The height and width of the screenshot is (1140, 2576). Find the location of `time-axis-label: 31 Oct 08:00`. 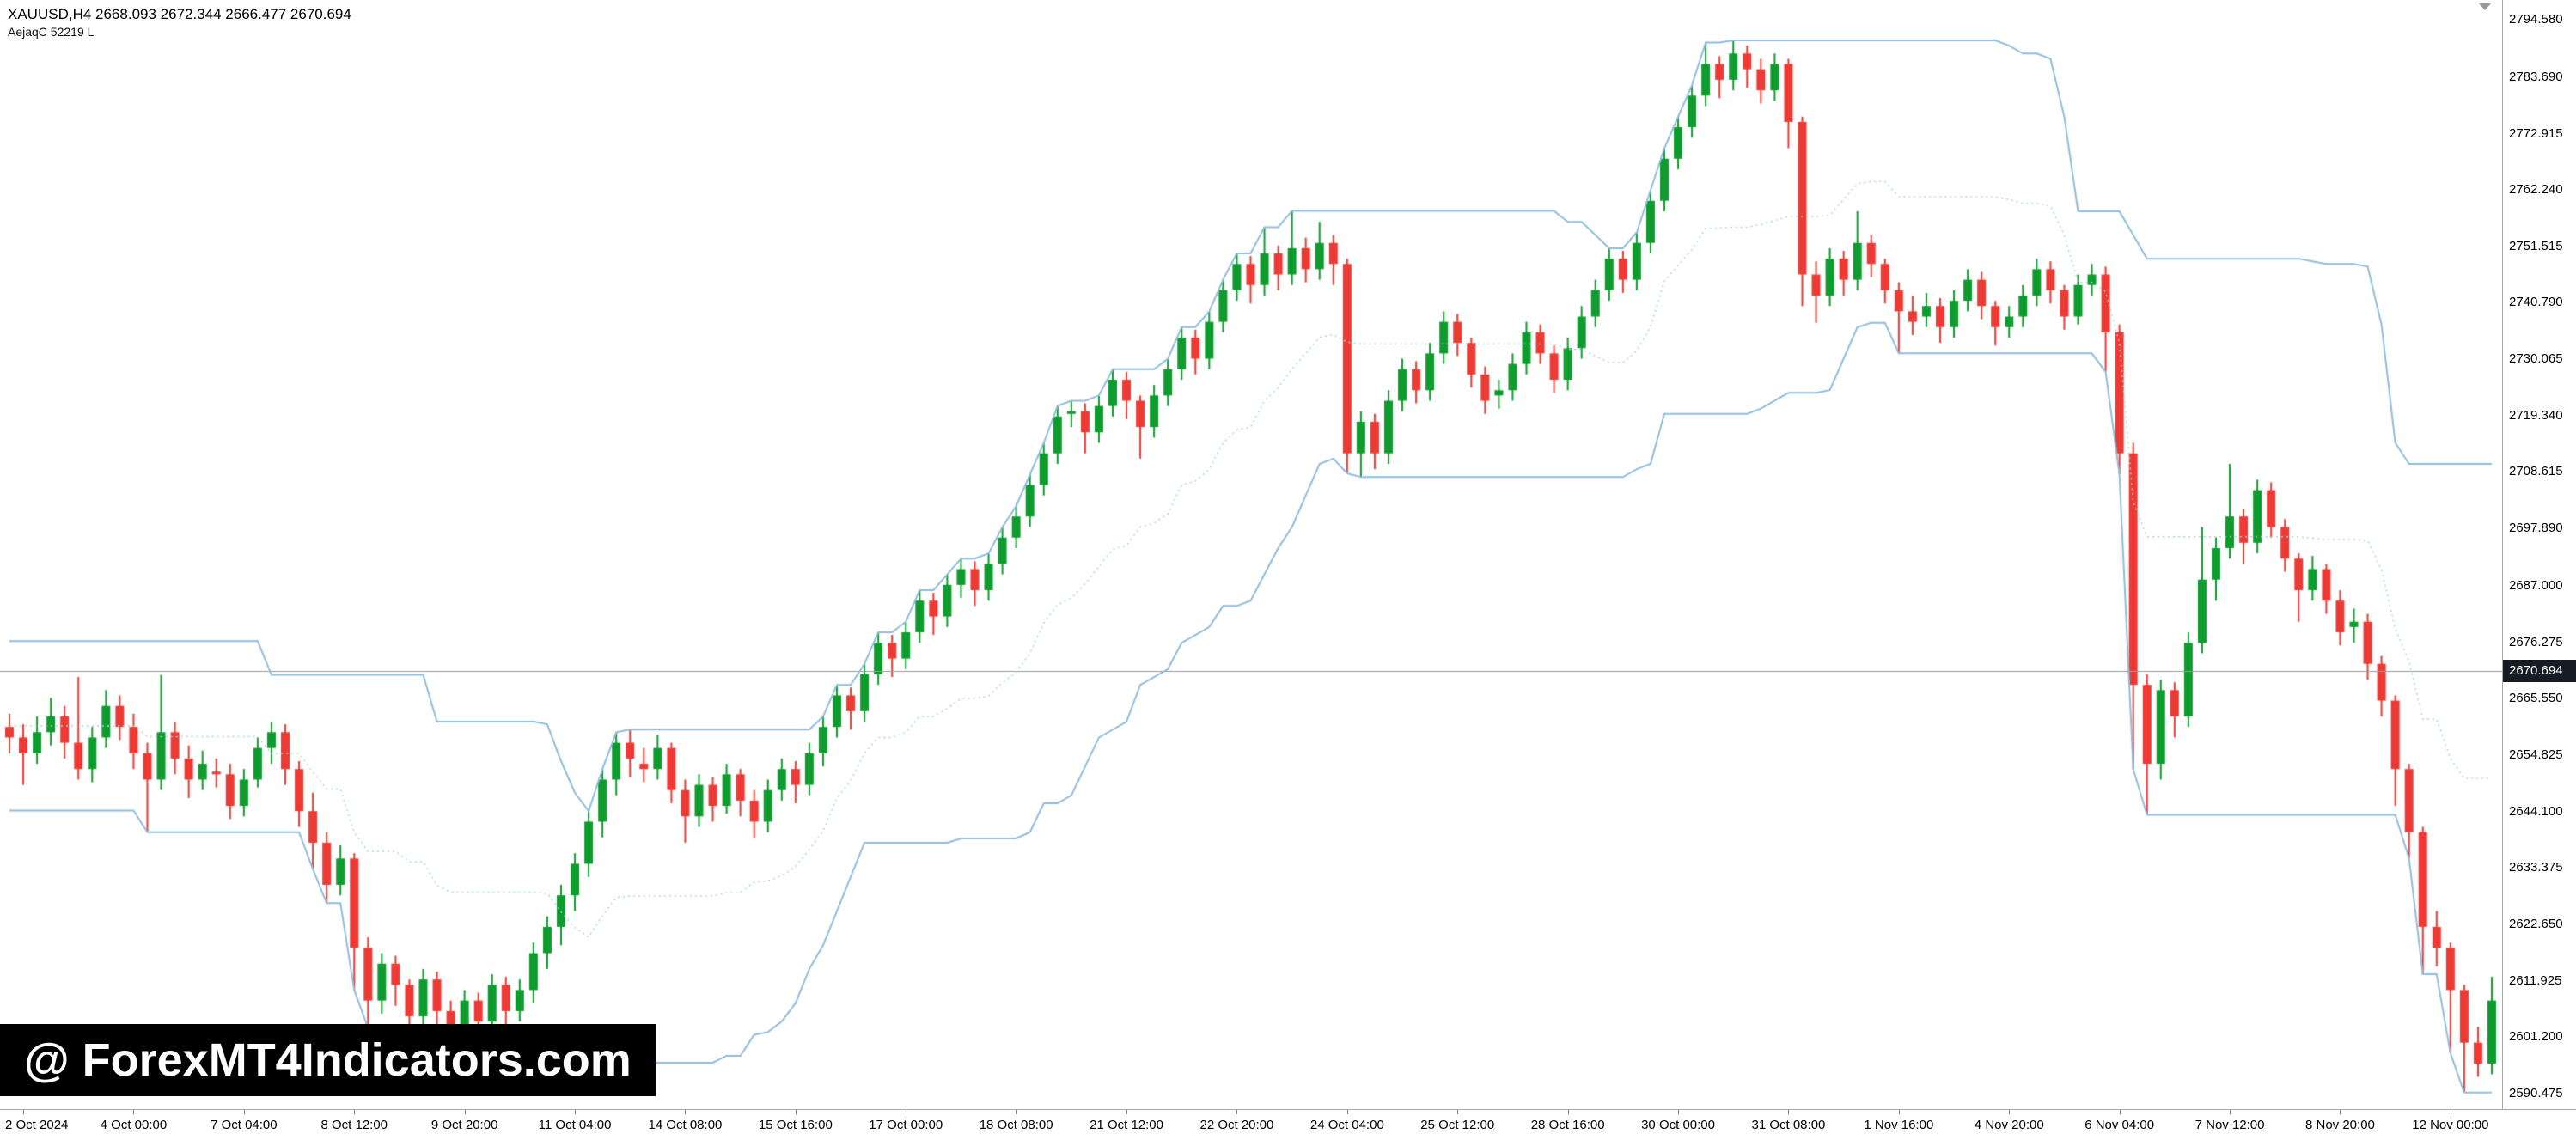

time-axis-label: 31 Oct 08:00 is located at coordinates (1788, 1125).